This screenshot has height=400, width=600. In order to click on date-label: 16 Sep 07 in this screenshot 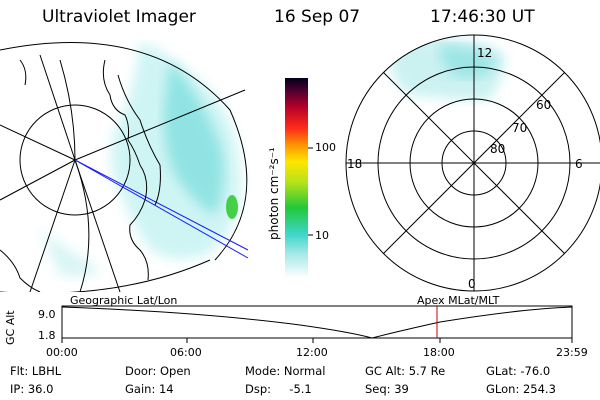, I will do `click(317, 17)`.